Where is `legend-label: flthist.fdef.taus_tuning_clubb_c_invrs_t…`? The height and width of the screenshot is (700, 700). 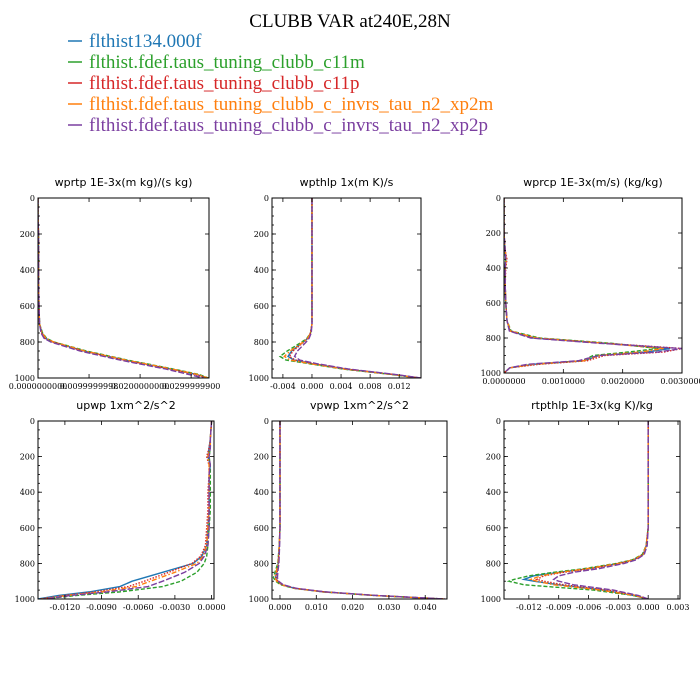
legend-label: flthist.fdef.taus_tuning_clubb_c_invrs_t… is located at coordinates (288, 125).